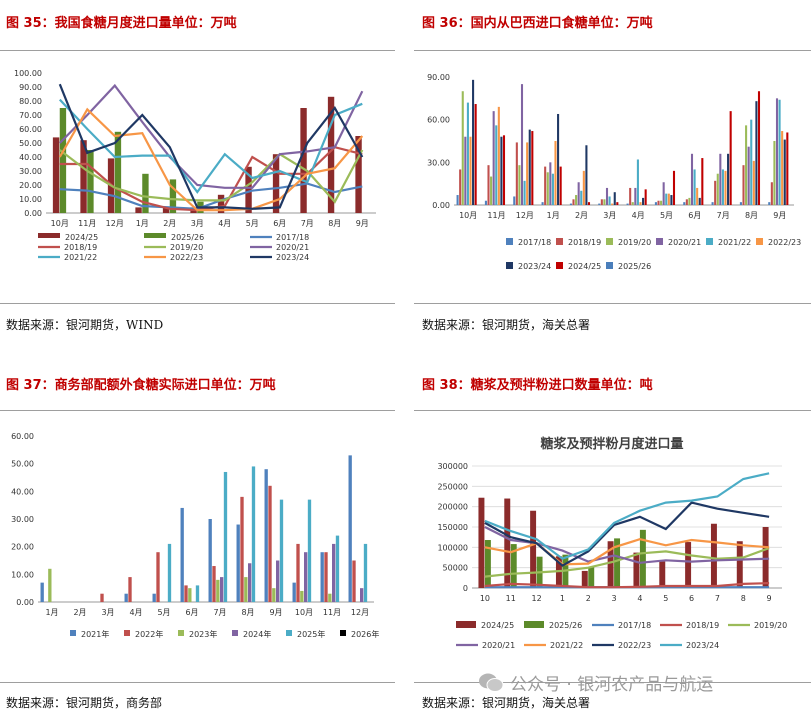 Image resolution: width=811 pixels, height=714 pixels. I want to click on c38-ytick-label: 200000, so click(452, 507).